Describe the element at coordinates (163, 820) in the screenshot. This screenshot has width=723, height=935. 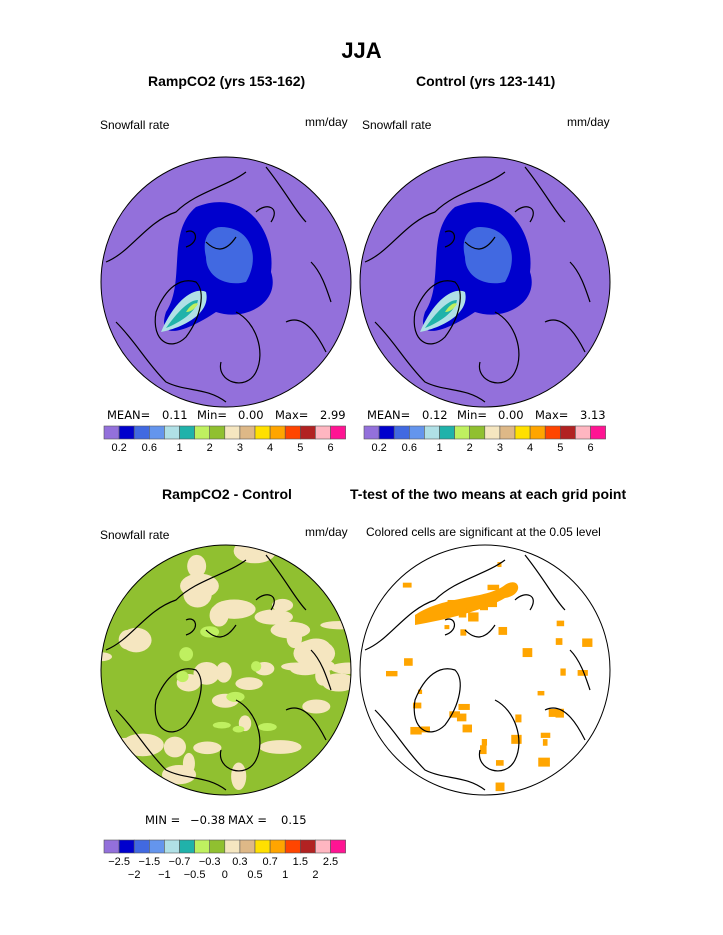
I see `p3-min-label: MIN =` at that location.